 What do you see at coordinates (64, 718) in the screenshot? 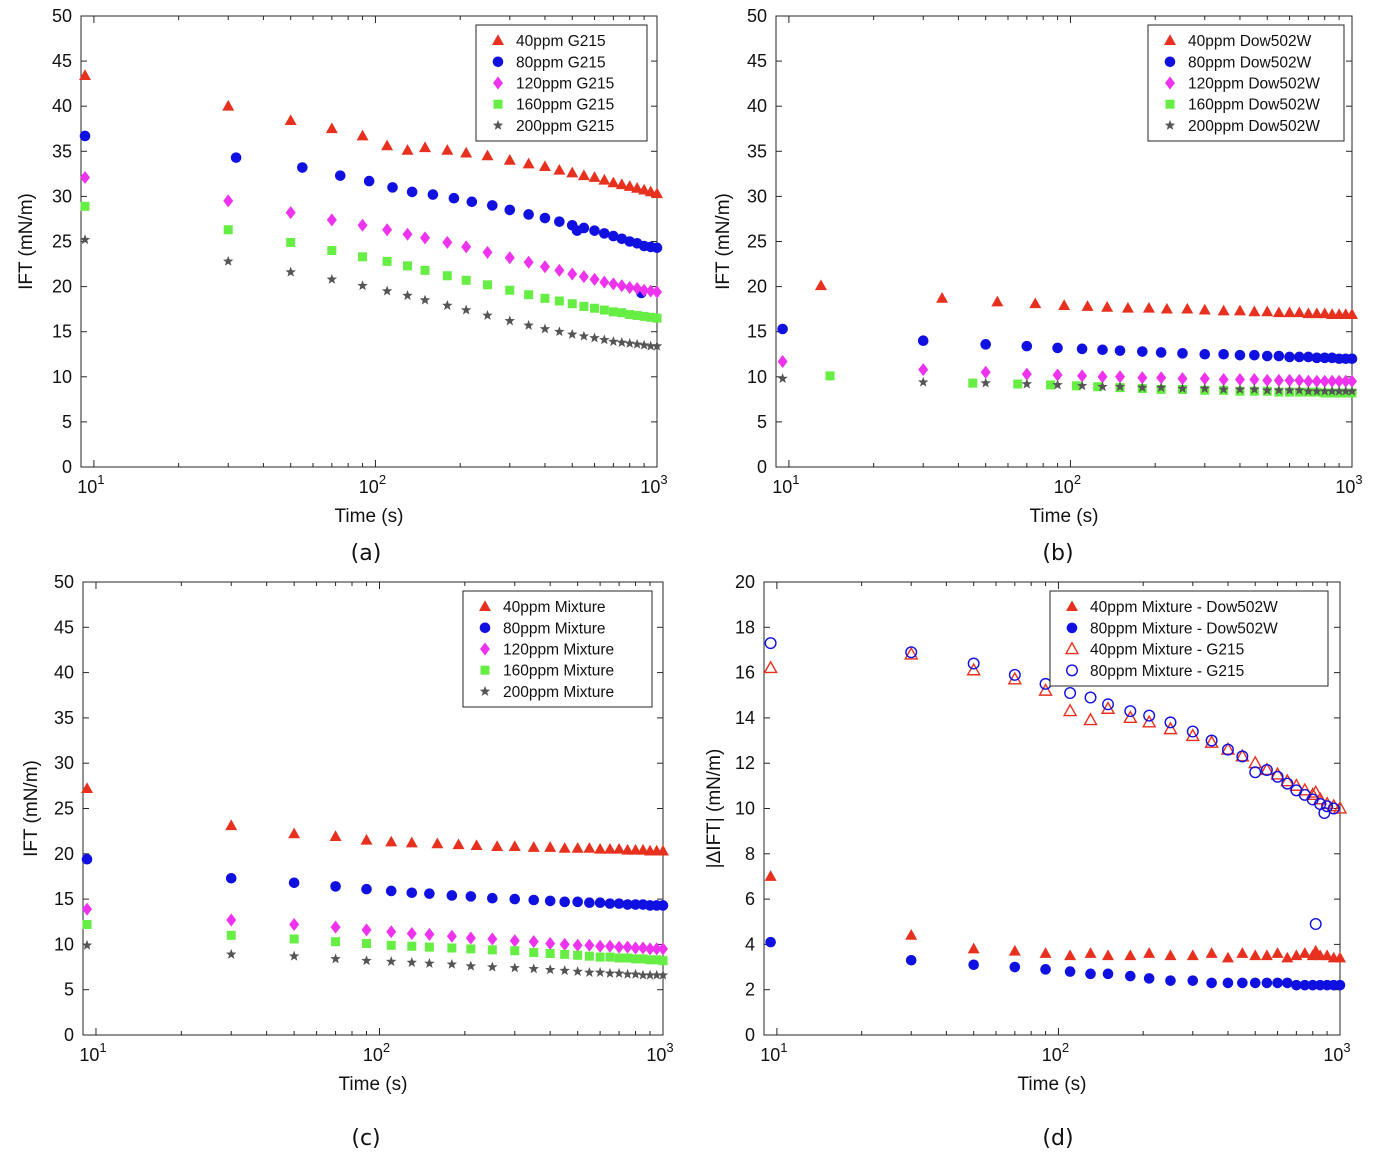
I see `y-tick-label: 35` at bounding box center [64, 718].